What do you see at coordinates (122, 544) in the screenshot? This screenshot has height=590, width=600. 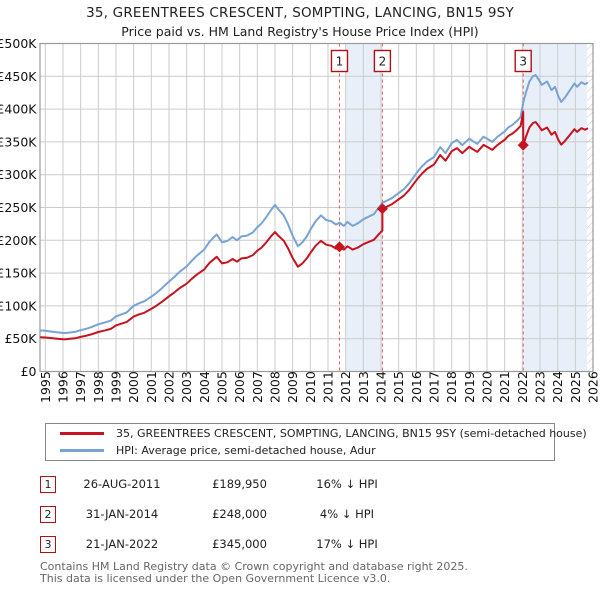 I see `transaction-date: 21-JAN-2022` at bounding box center [122, 544].